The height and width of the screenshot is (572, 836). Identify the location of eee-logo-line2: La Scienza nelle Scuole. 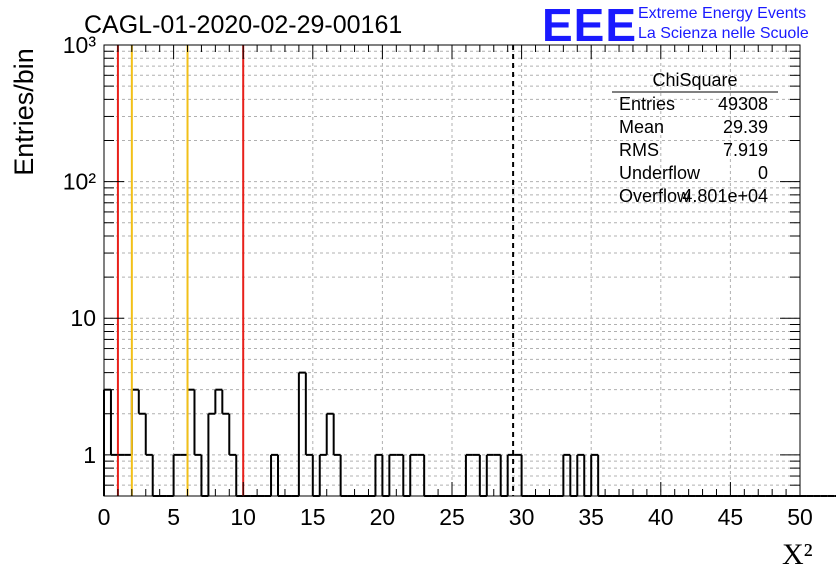
(723, 33).